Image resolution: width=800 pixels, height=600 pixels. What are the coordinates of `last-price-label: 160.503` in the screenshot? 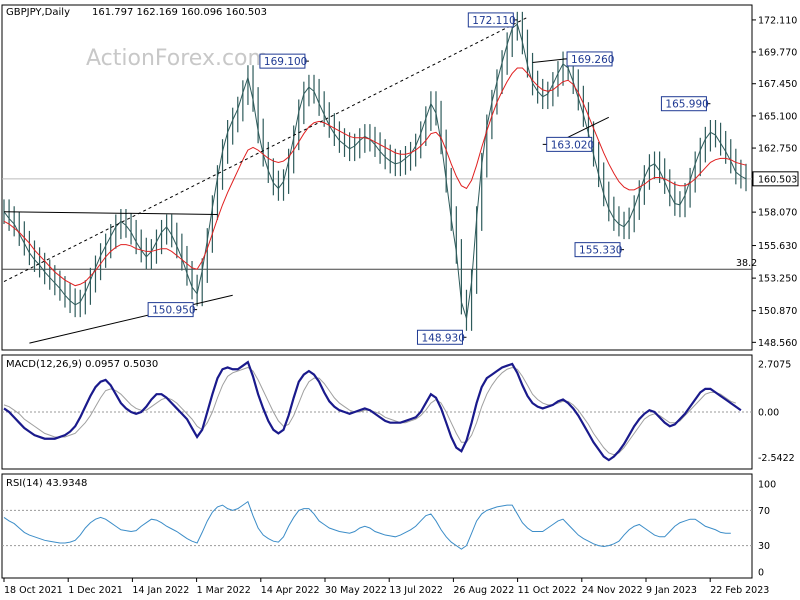 It's located at (777, 179).